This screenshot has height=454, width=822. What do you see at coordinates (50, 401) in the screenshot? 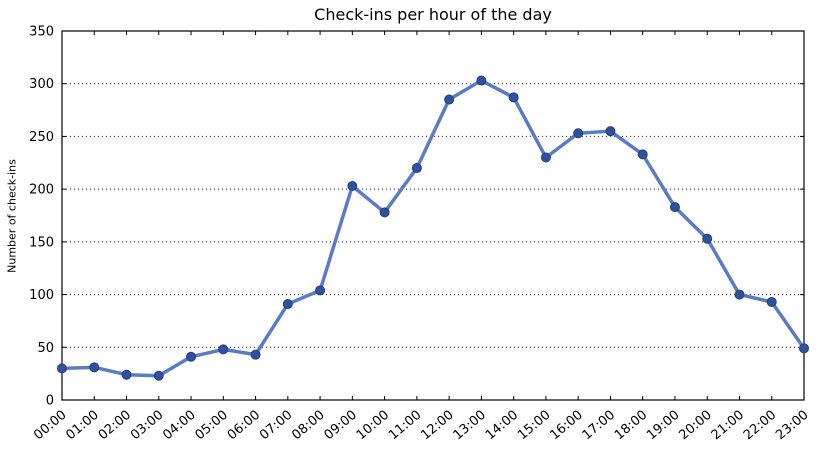
I see `y-tick-label: 0` at bounding box center [50, 401].